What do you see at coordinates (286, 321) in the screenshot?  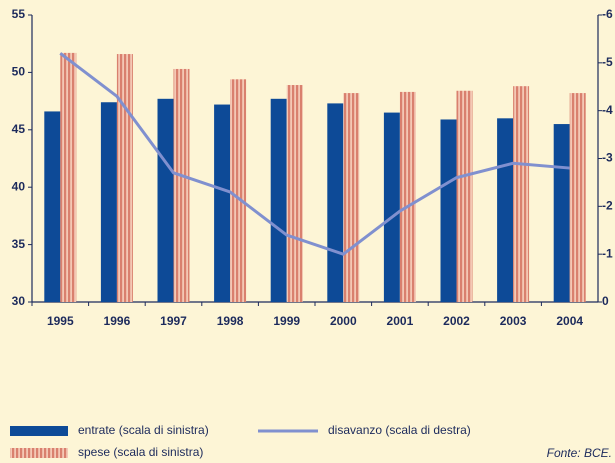 I see `x-tick-label: 1999` at bounding box center [286, 321].